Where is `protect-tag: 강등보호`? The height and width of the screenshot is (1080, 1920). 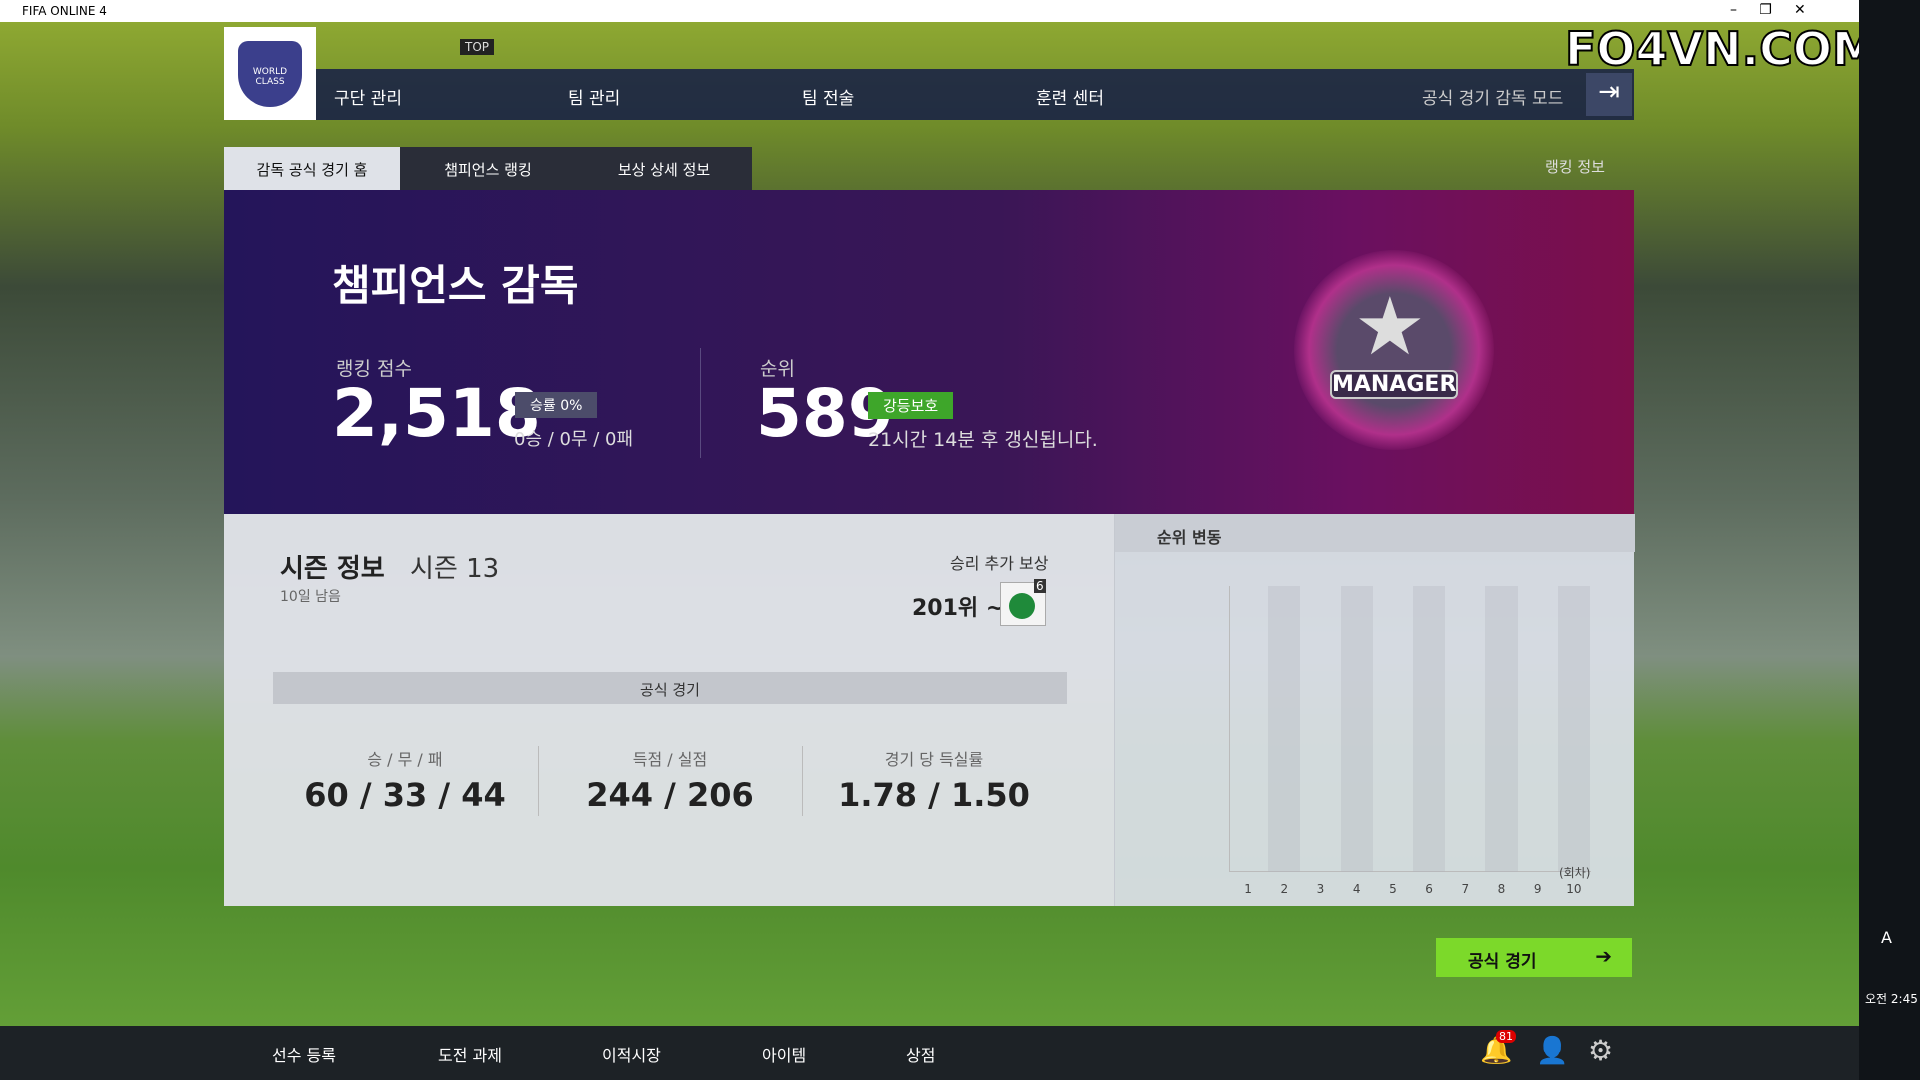
protect-tag: 강등보호 is located at coordinates (911, 405).